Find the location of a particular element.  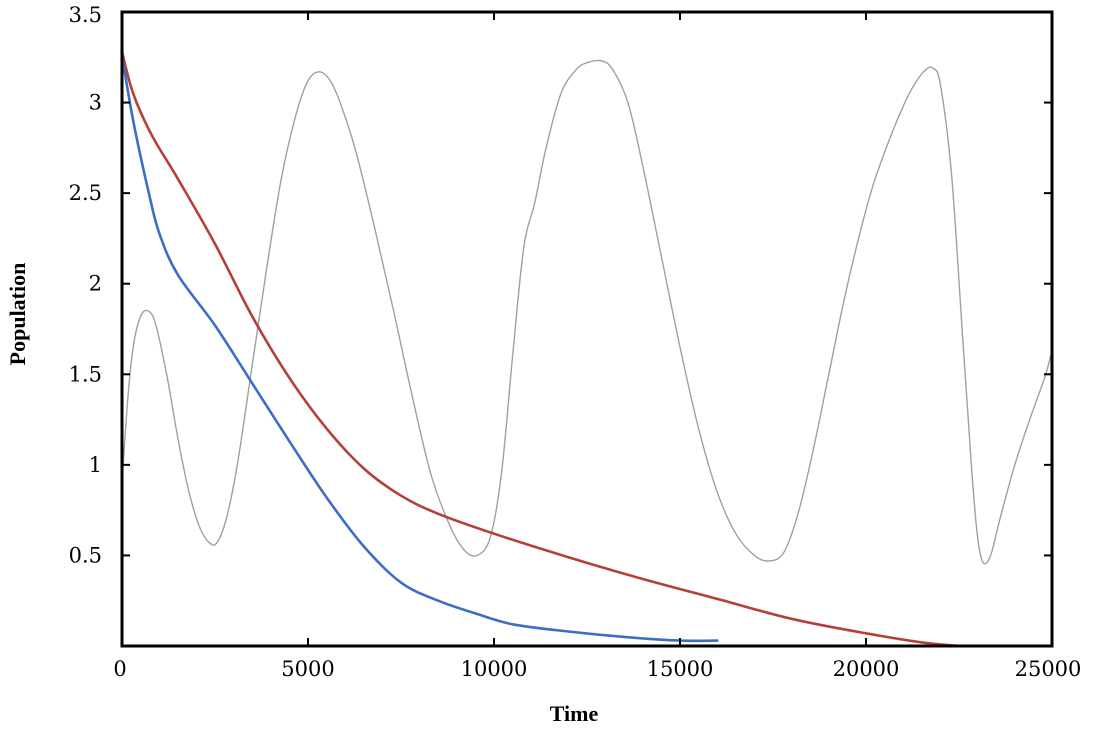

x-tick-label: 25000 is located at coordinates (1048, 669).